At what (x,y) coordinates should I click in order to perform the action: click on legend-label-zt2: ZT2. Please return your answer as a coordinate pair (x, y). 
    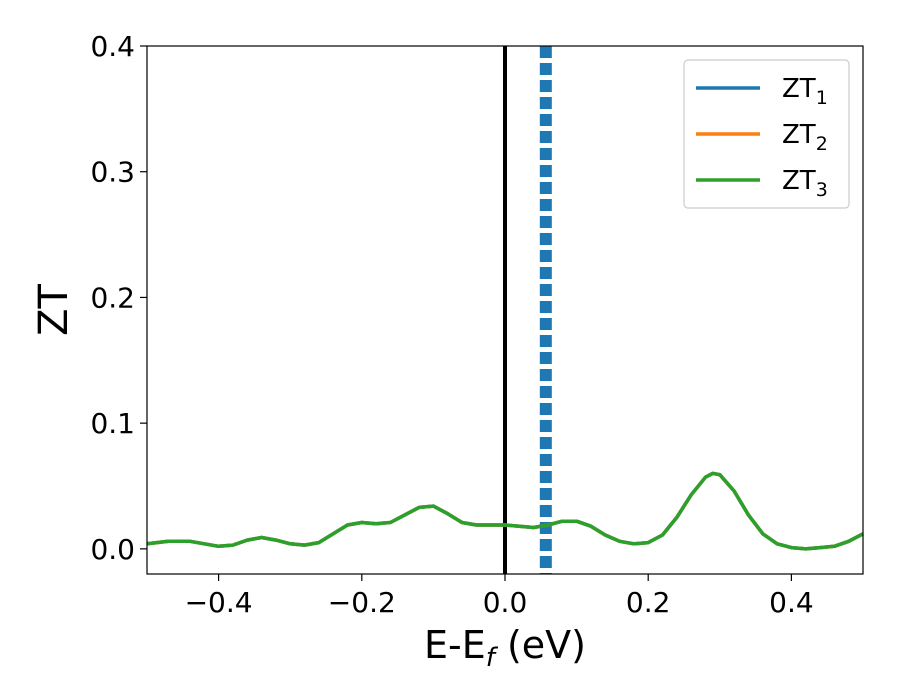
    Looking at the image, I should click on (805, 137).